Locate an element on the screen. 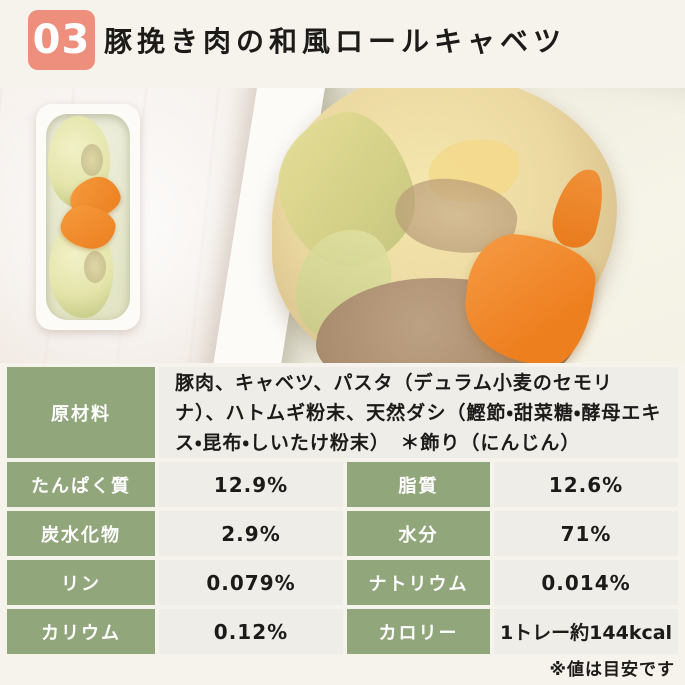 This screenshot has height=685, width=685. header: 03 豚挽き肉の和風ロールキャベツ is located at coordinates (342, 44).